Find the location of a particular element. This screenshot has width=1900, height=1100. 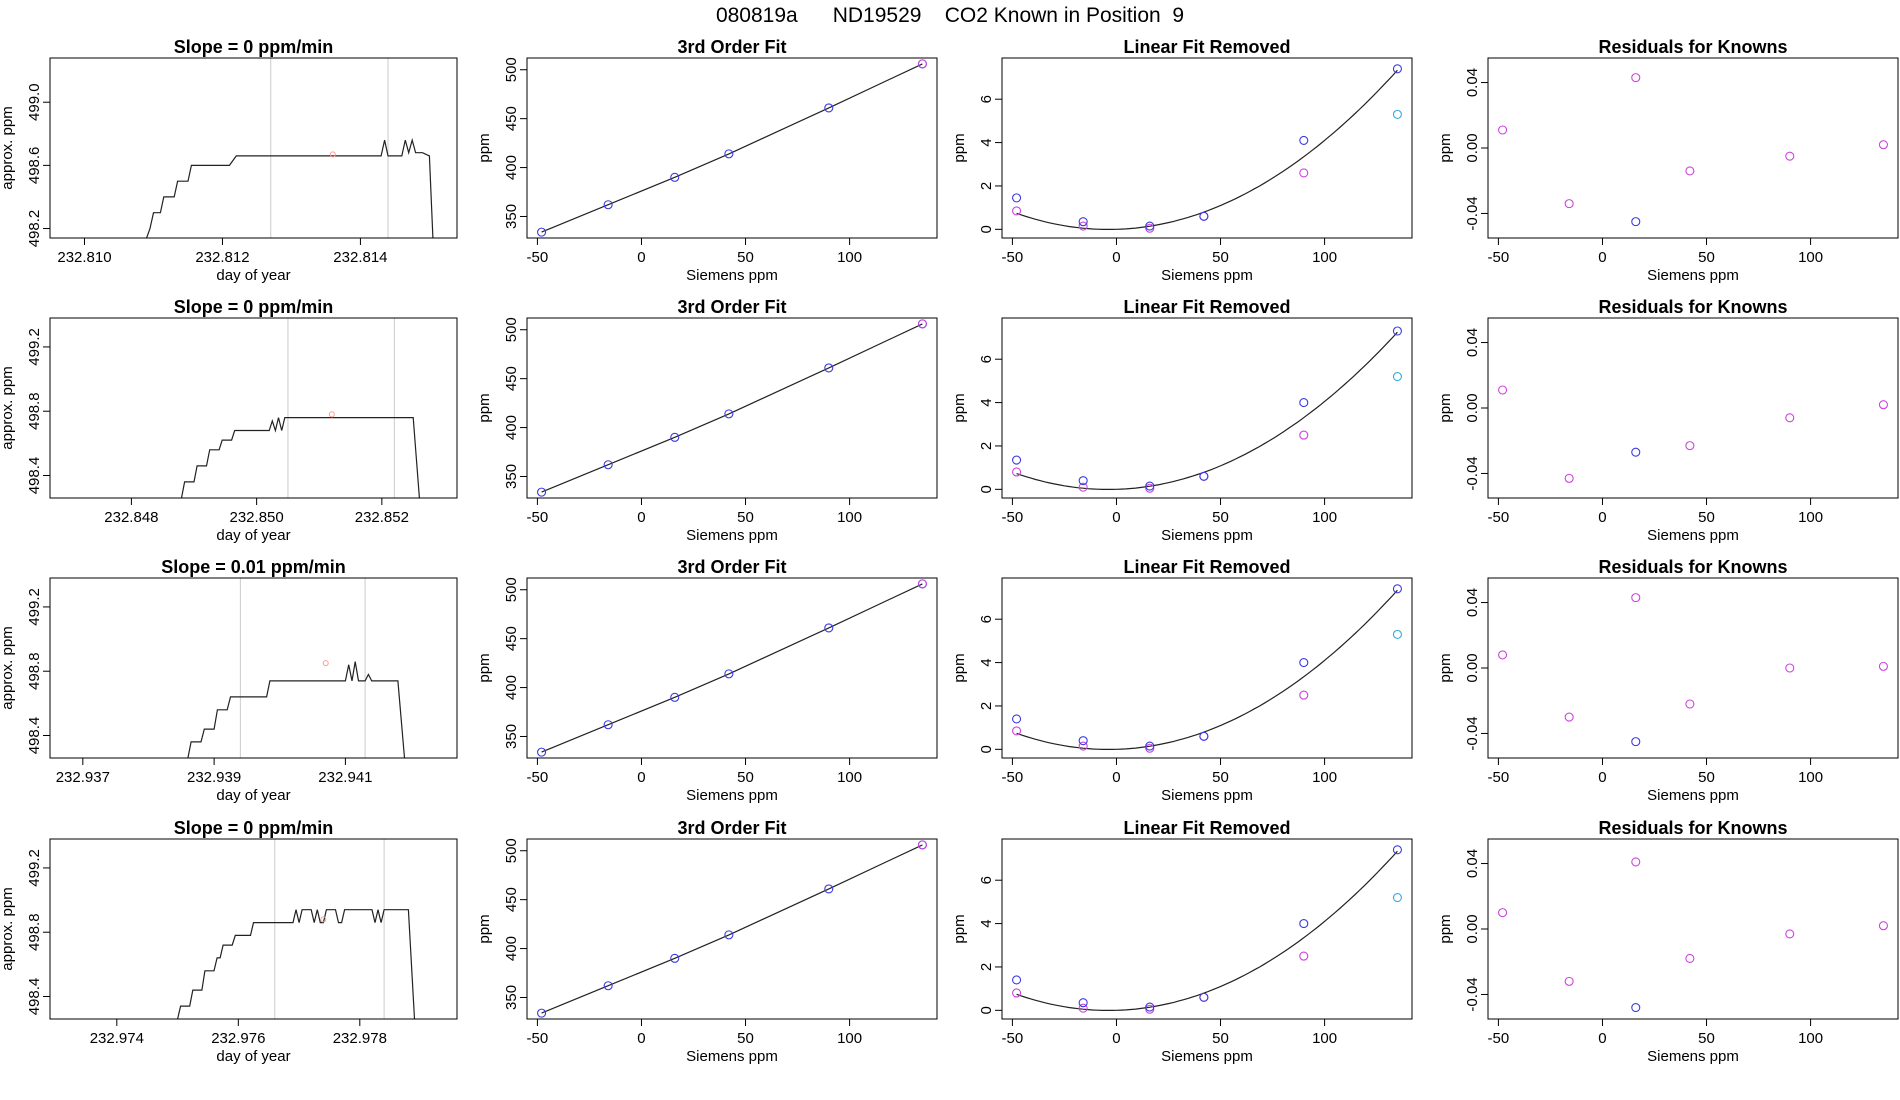

y-tick-label: 6 is located at coordinates (986, 359).